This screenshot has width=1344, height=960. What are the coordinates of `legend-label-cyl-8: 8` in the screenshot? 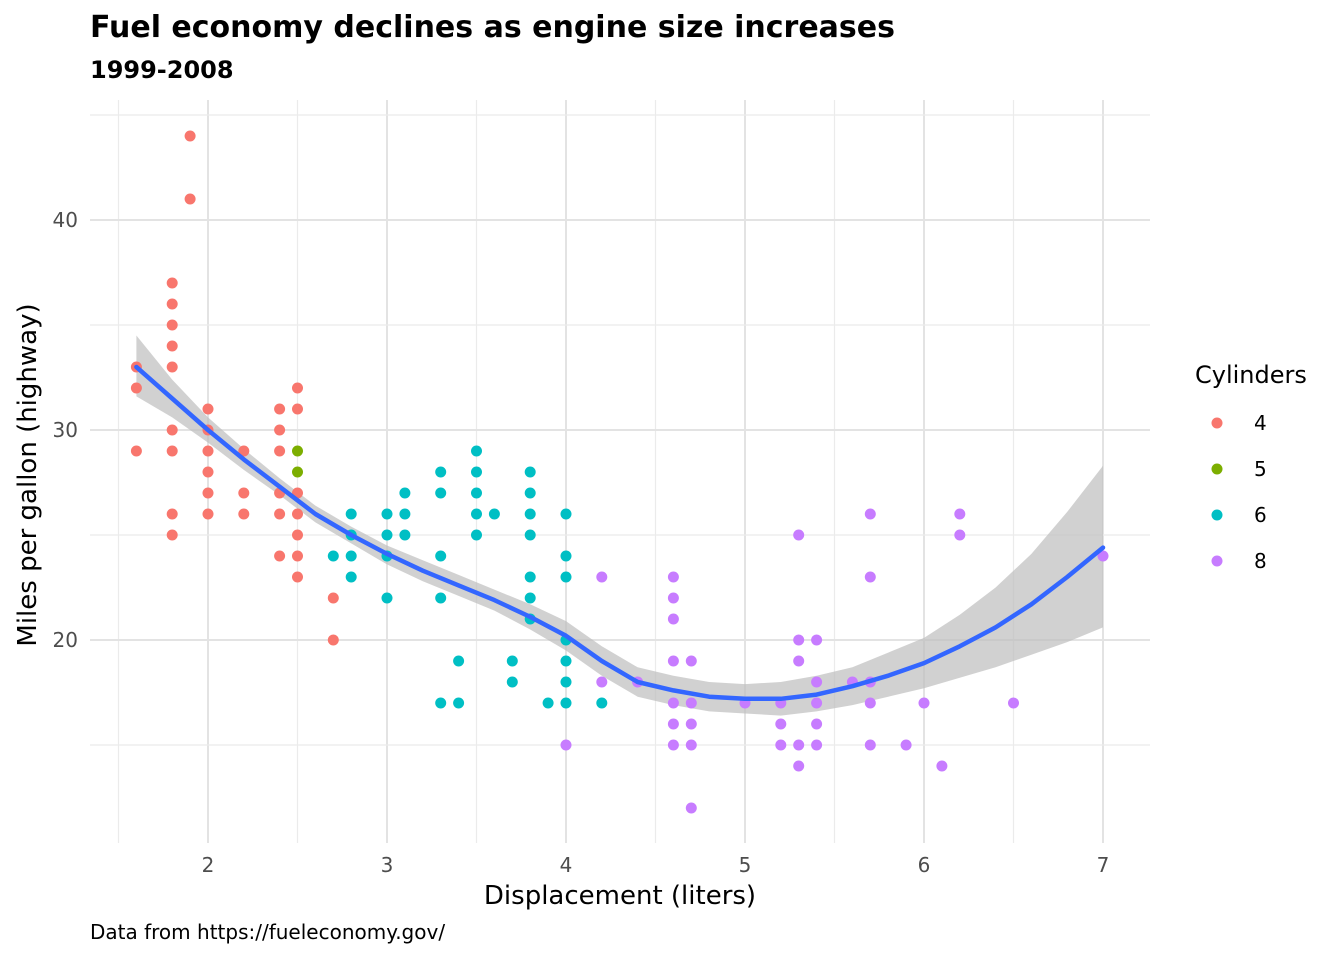 It's located at (1260, 561).